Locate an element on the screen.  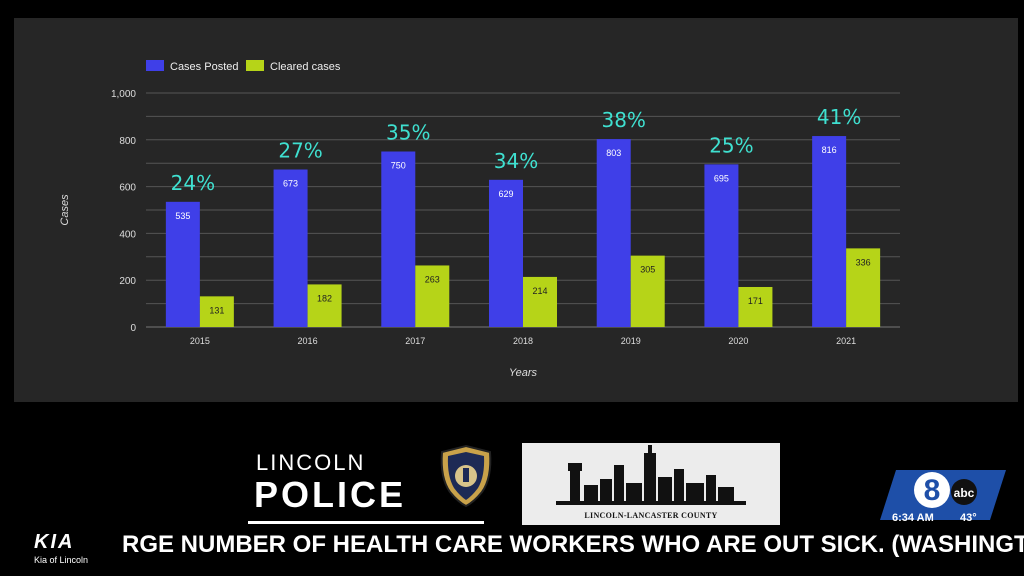
y-tick-label: 1,000 is located at coordinates (123, 94).